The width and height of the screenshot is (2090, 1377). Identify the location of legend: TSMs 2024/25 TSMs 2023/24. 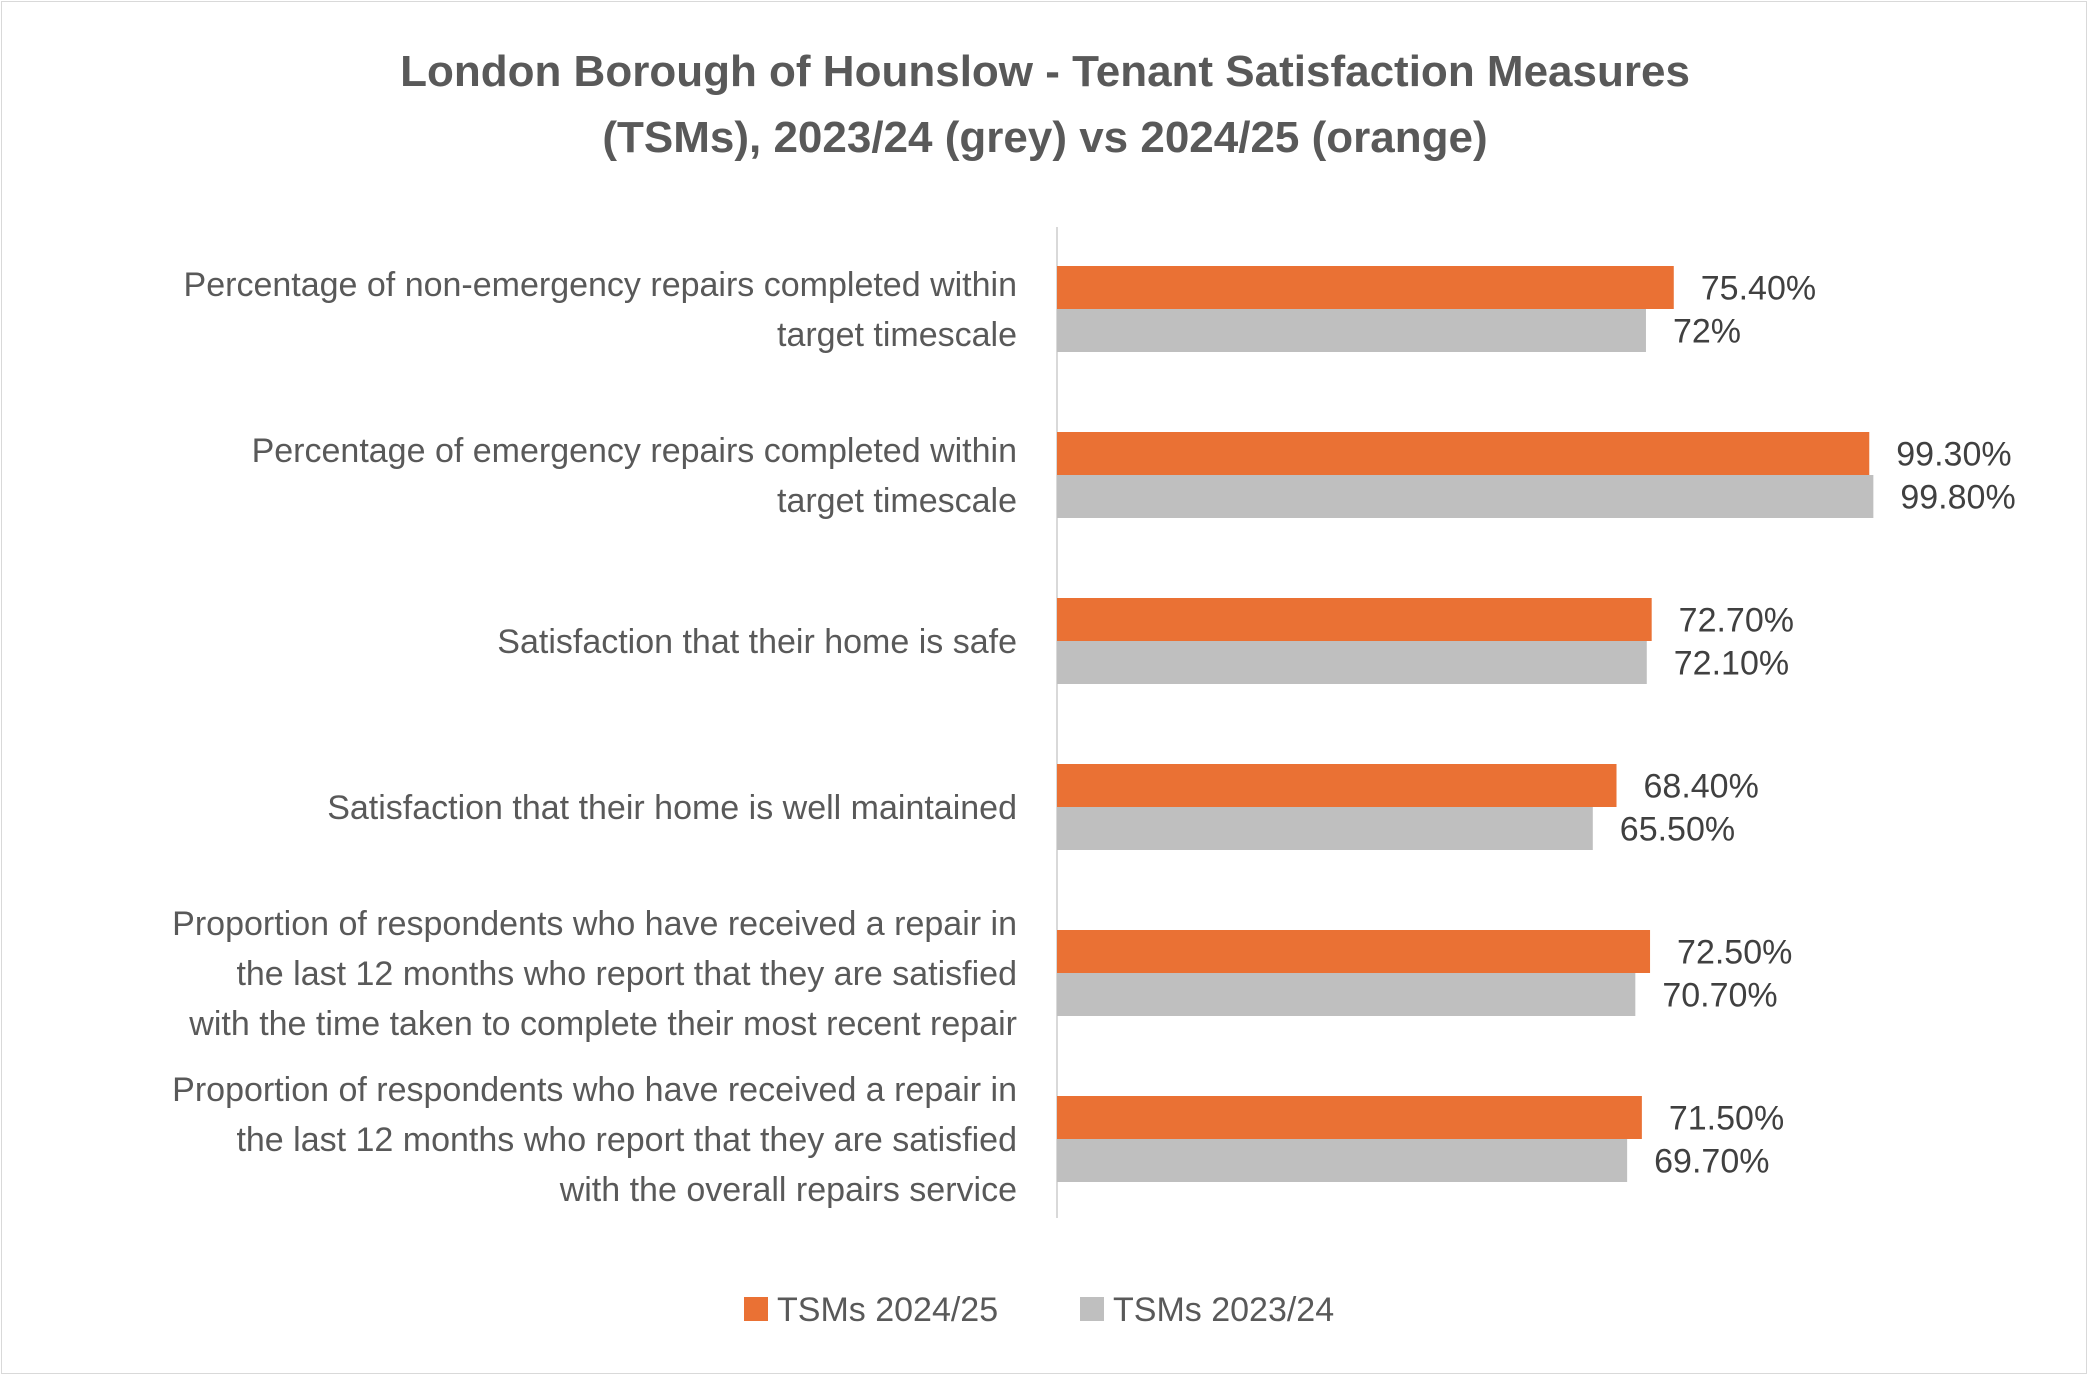
(1039, 1310).